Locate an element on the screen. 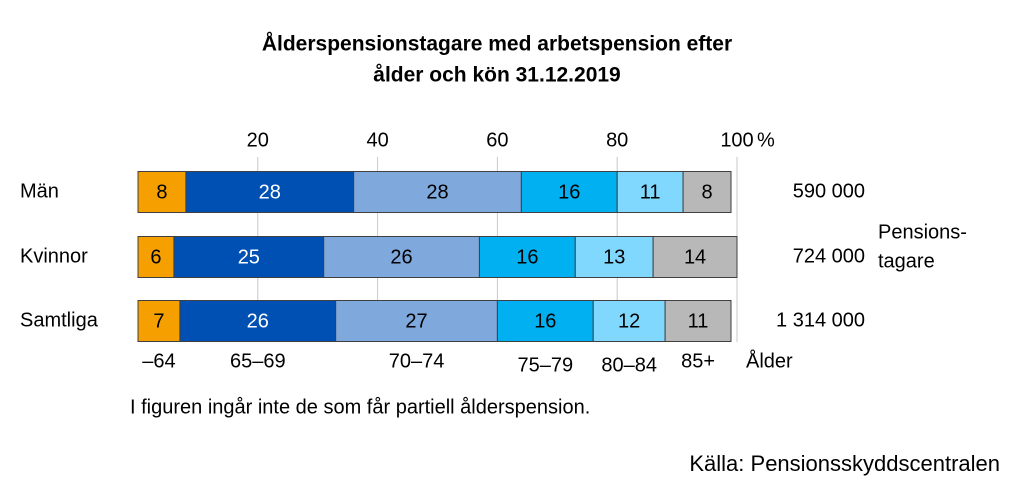  legend-label: 80–84 is located at coordinates (629, 365).